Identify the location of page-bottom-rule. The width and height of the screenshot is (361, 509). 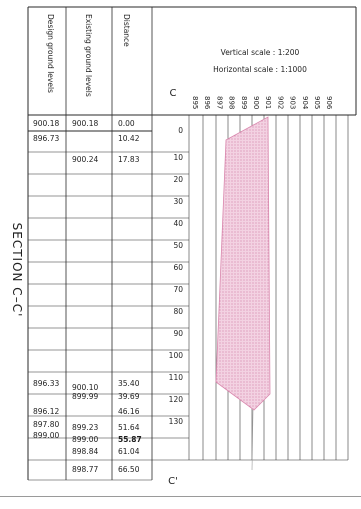
(180, 496).